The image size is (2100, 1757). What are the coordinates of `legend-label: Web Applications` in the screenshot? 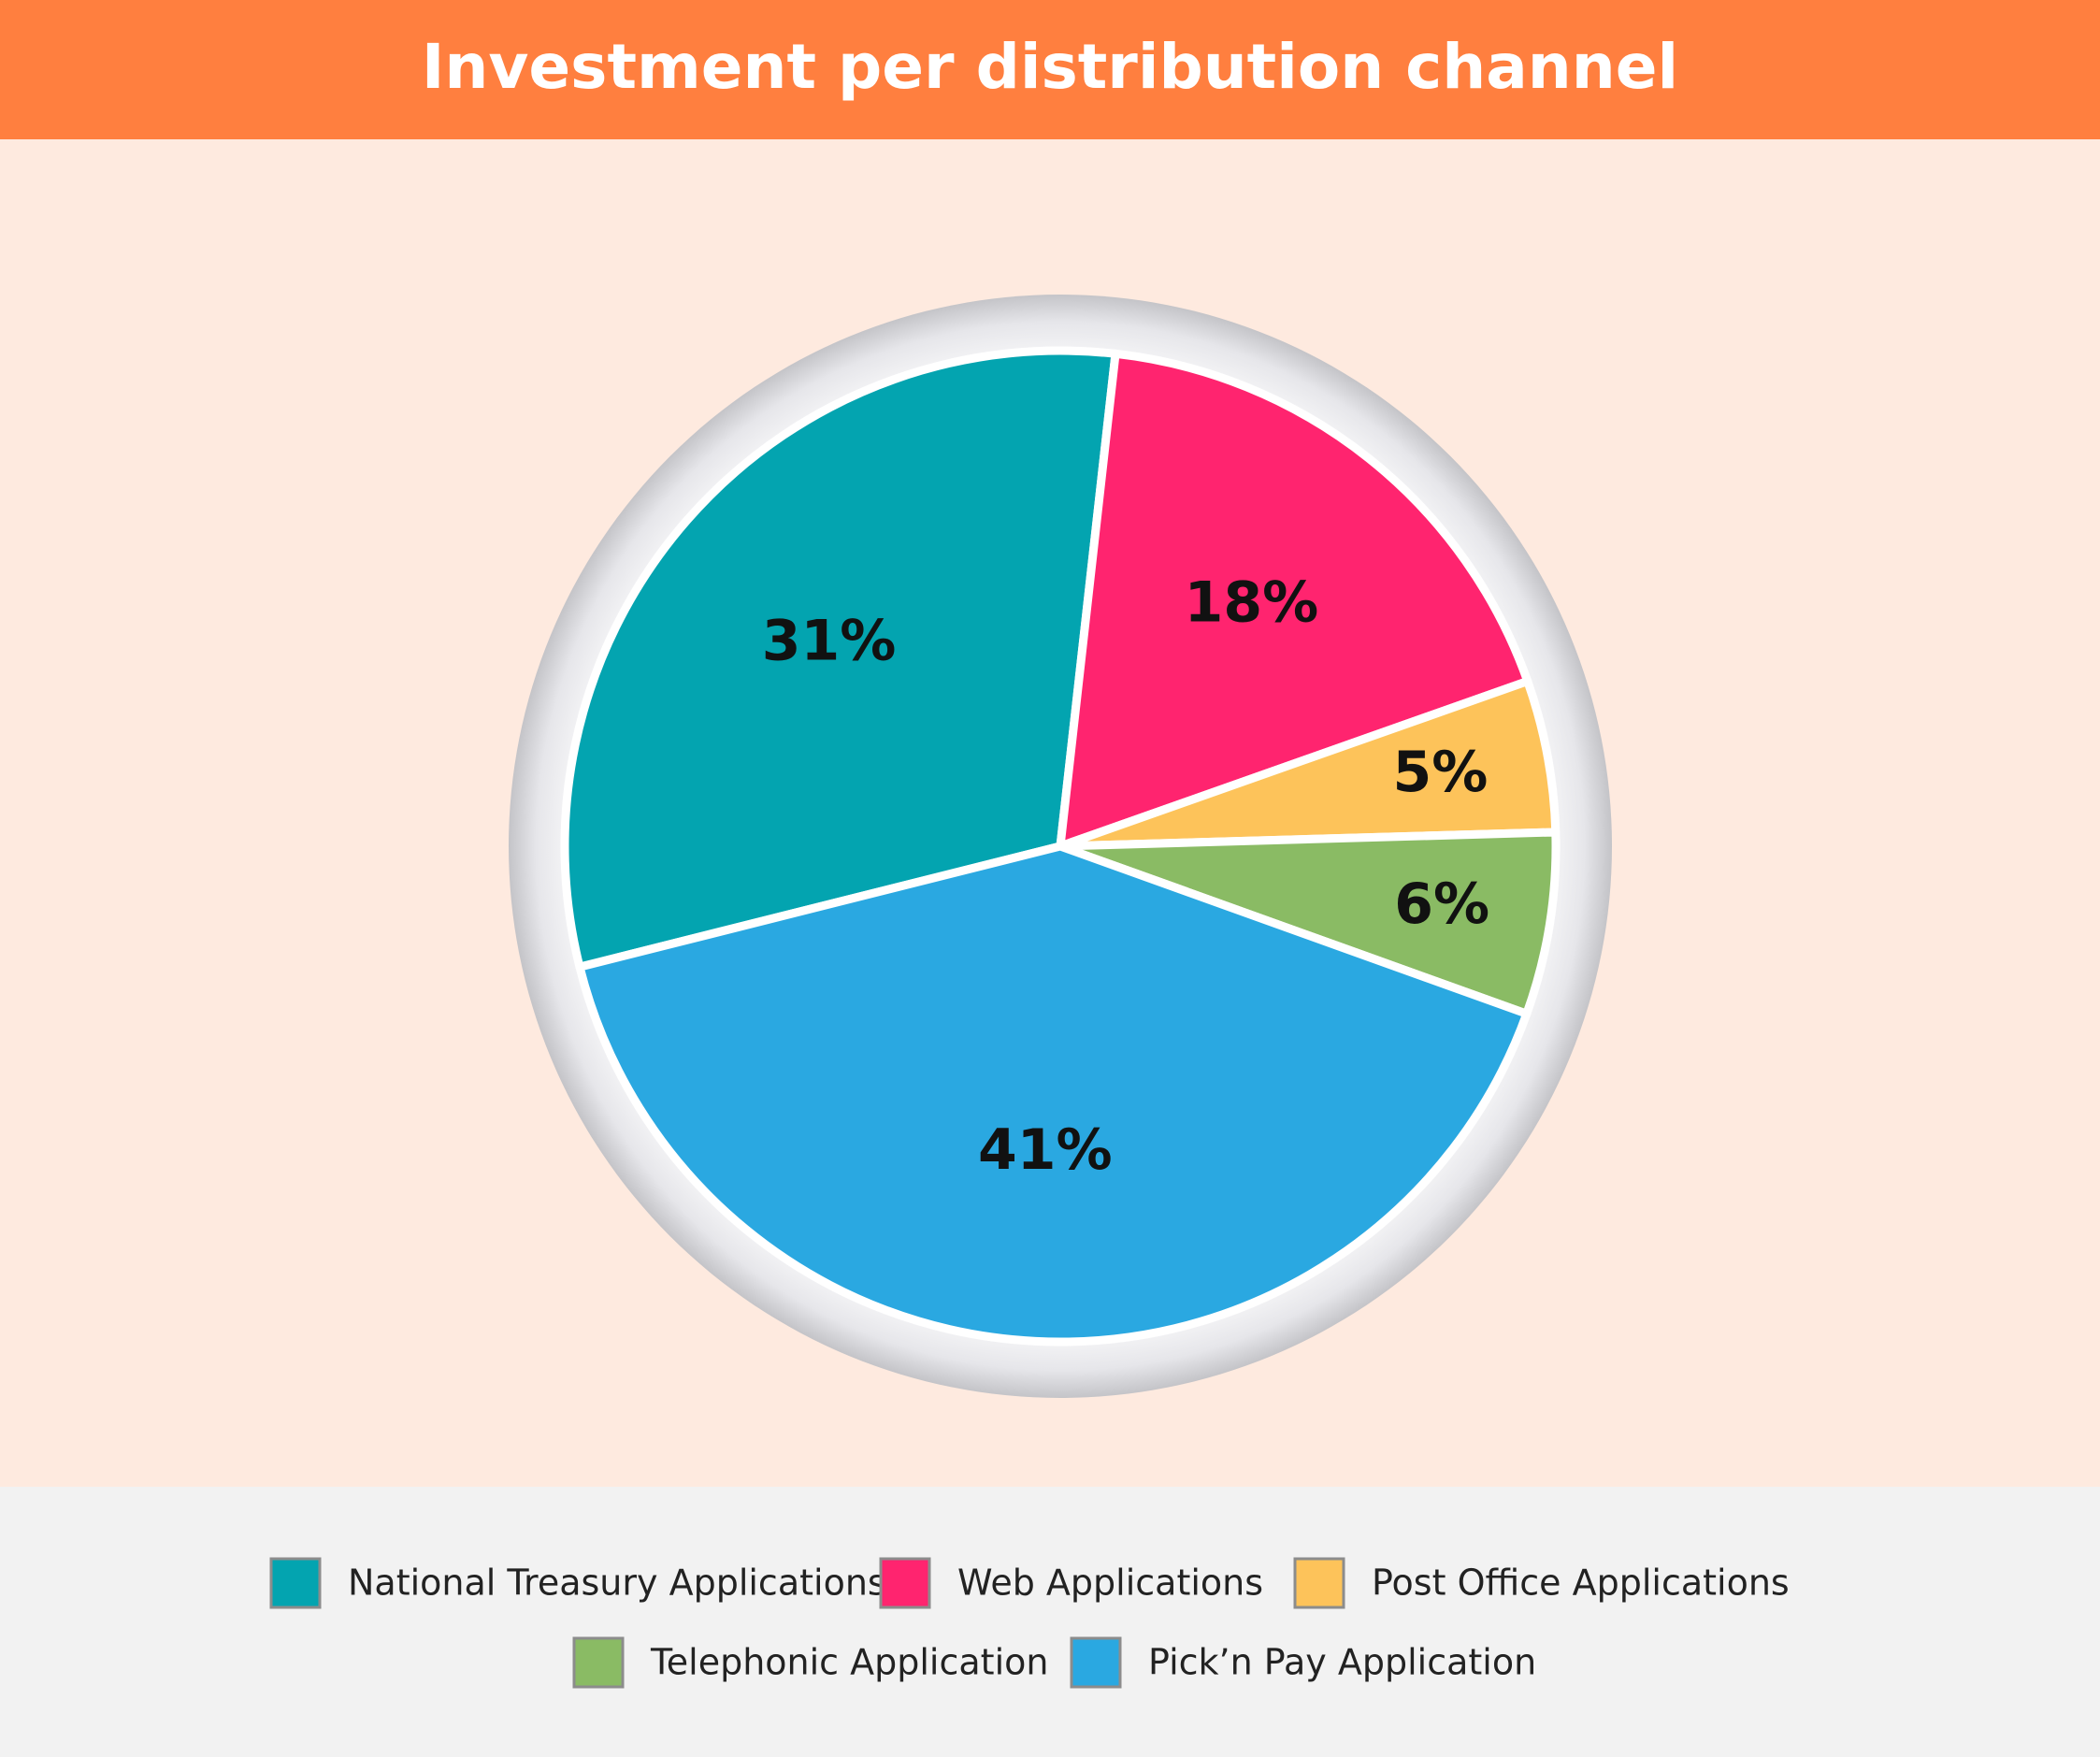 It's located at (1110, 1583).